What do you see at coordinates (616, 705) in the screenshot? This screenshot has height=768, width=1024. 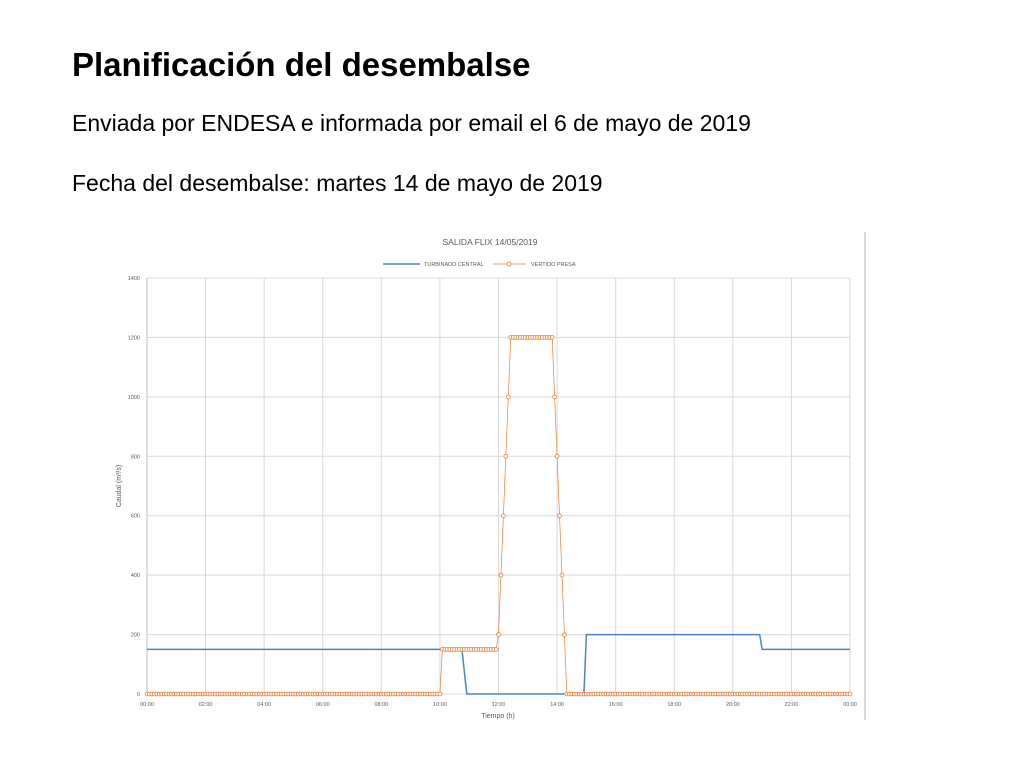 I see `x-tick-label-8: 16:00` at bounding box center [616, 705].